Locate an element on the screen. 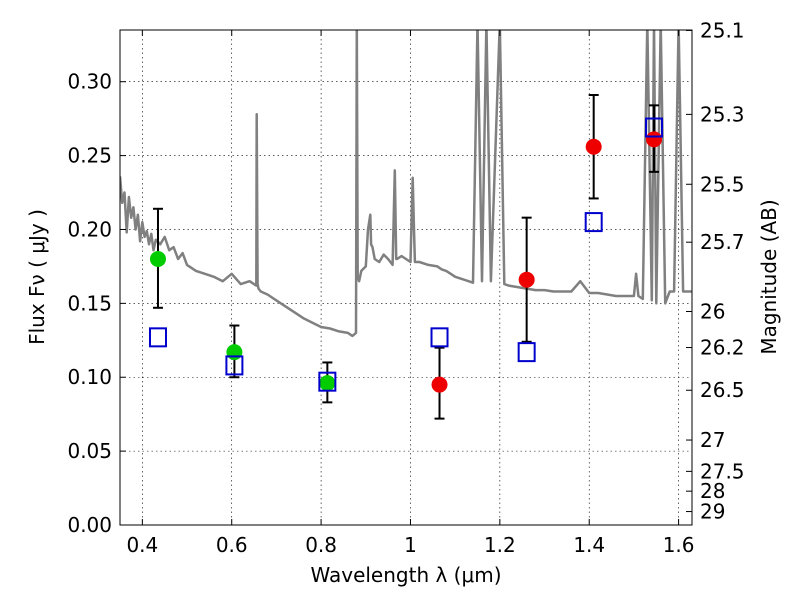 This screenshot has height=600, width=800. mag-tick-label: 25.5 is located at coordinates (722, 184).